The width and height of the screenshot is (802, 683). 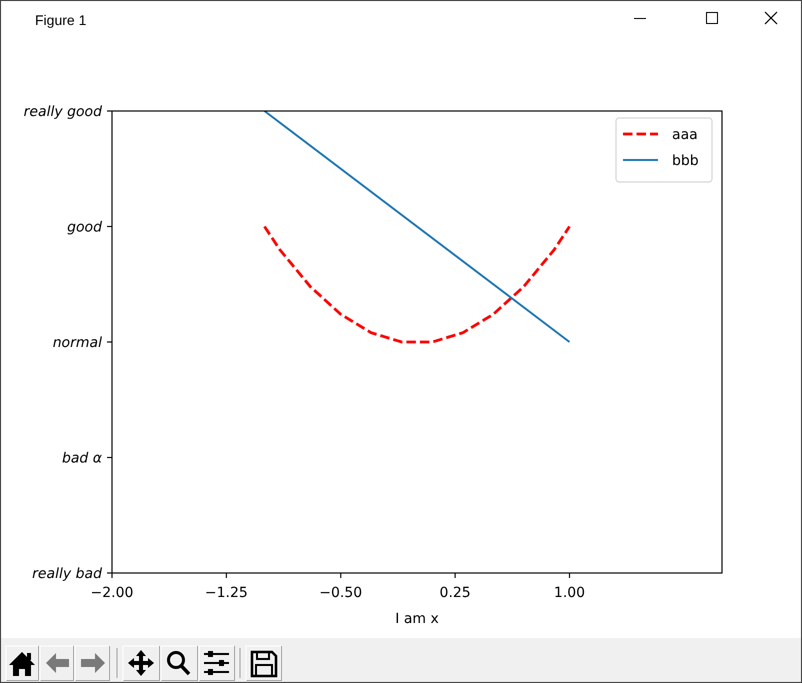 I want to click on x-tick-label: 1.00, so click(x=570, y=593).